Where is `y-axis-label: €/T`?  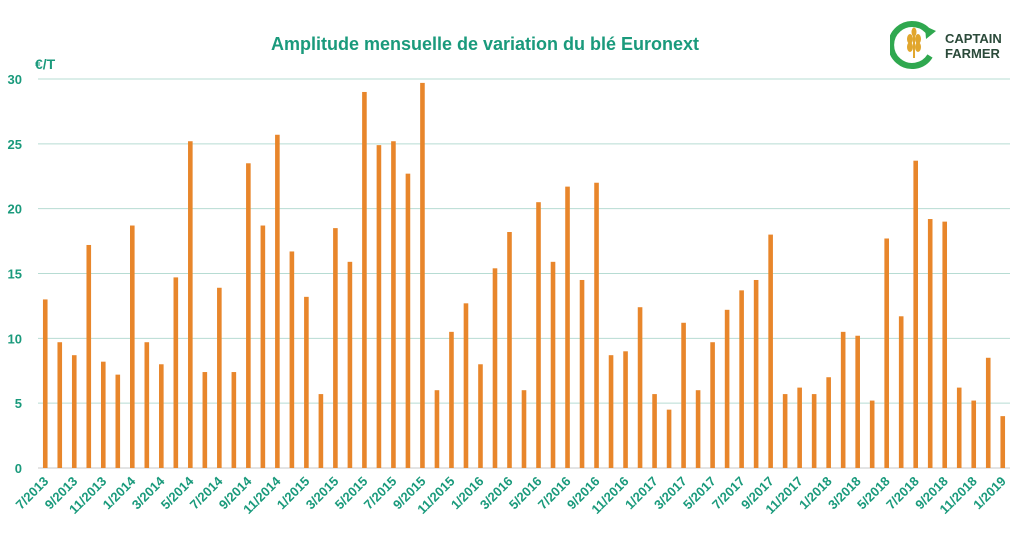 y-axis-label: €/T is located at coordinates (45, 64).